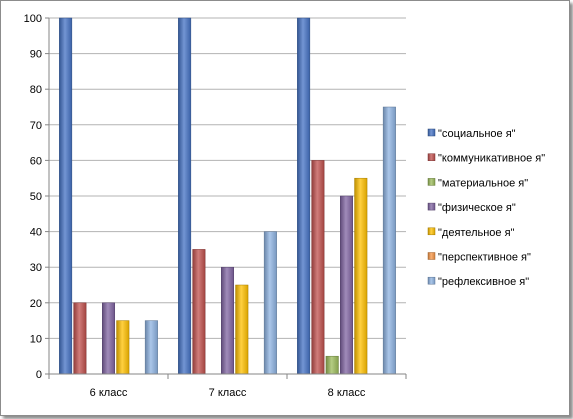  What do you see at coordinates (36, 304) in the screenshot?
I see `y-tick-label: 20` at bounding box center [36, 304].